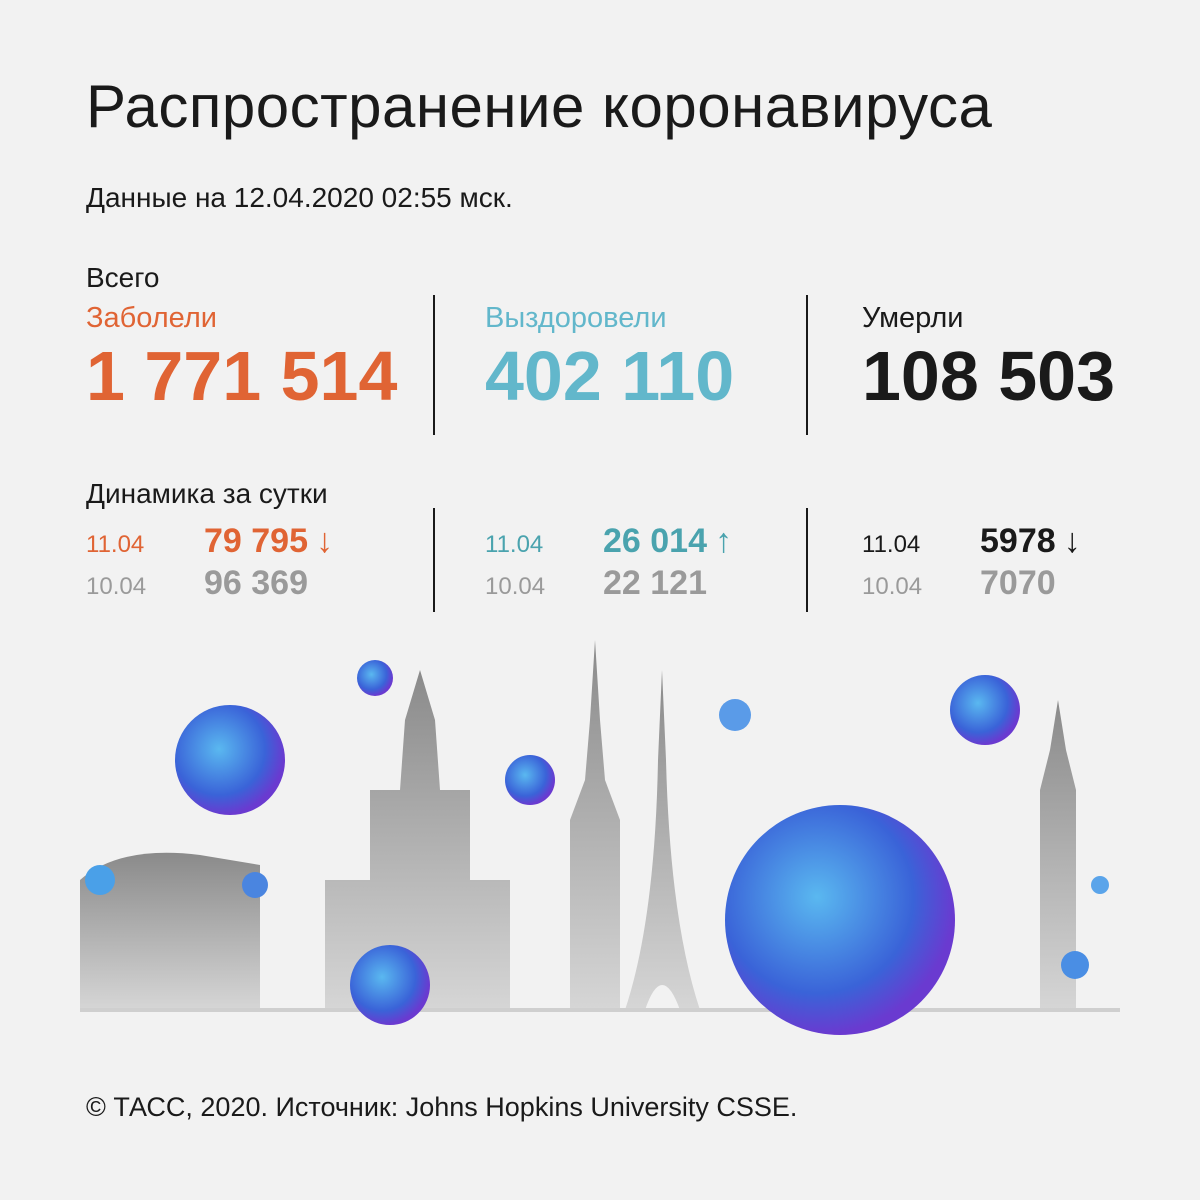 This screenshot has width=1200, height=1200. I want to click on daily-value: 5978, so click(1018, 541).